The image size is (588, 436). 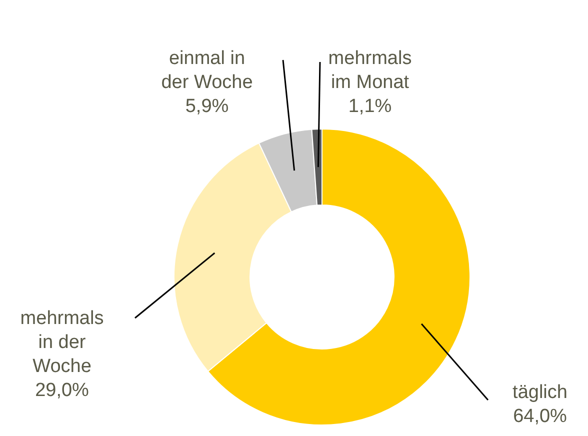 What do you see at coordinates (62, 390) in the screenshot?
I see `data-label: 29,0%` at bounding box center [62, 390].